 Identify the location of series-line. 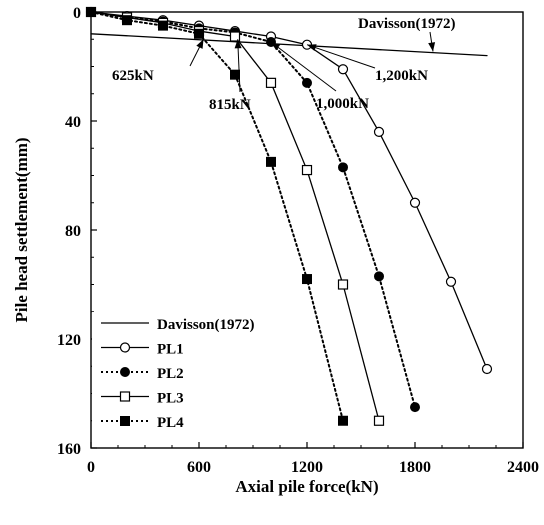
(289, 45).